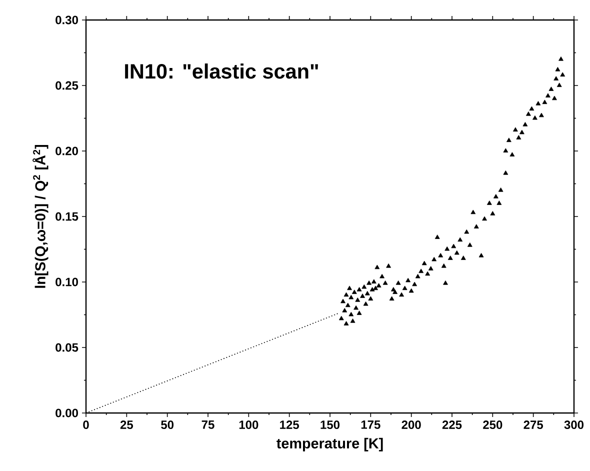  What do you see at coordinates (452, 425) in the screenshot?
I see `x-tick-label: 225` at bounding box center [452, 425].